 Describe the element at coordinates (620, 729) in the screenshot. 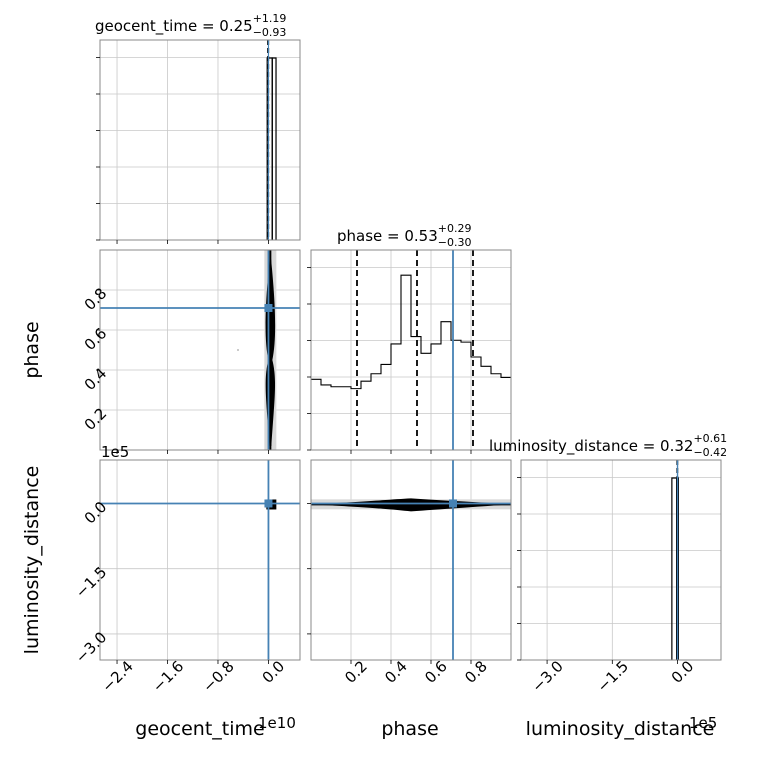

I see `x-axis-label: luminosity_distance` at that location.